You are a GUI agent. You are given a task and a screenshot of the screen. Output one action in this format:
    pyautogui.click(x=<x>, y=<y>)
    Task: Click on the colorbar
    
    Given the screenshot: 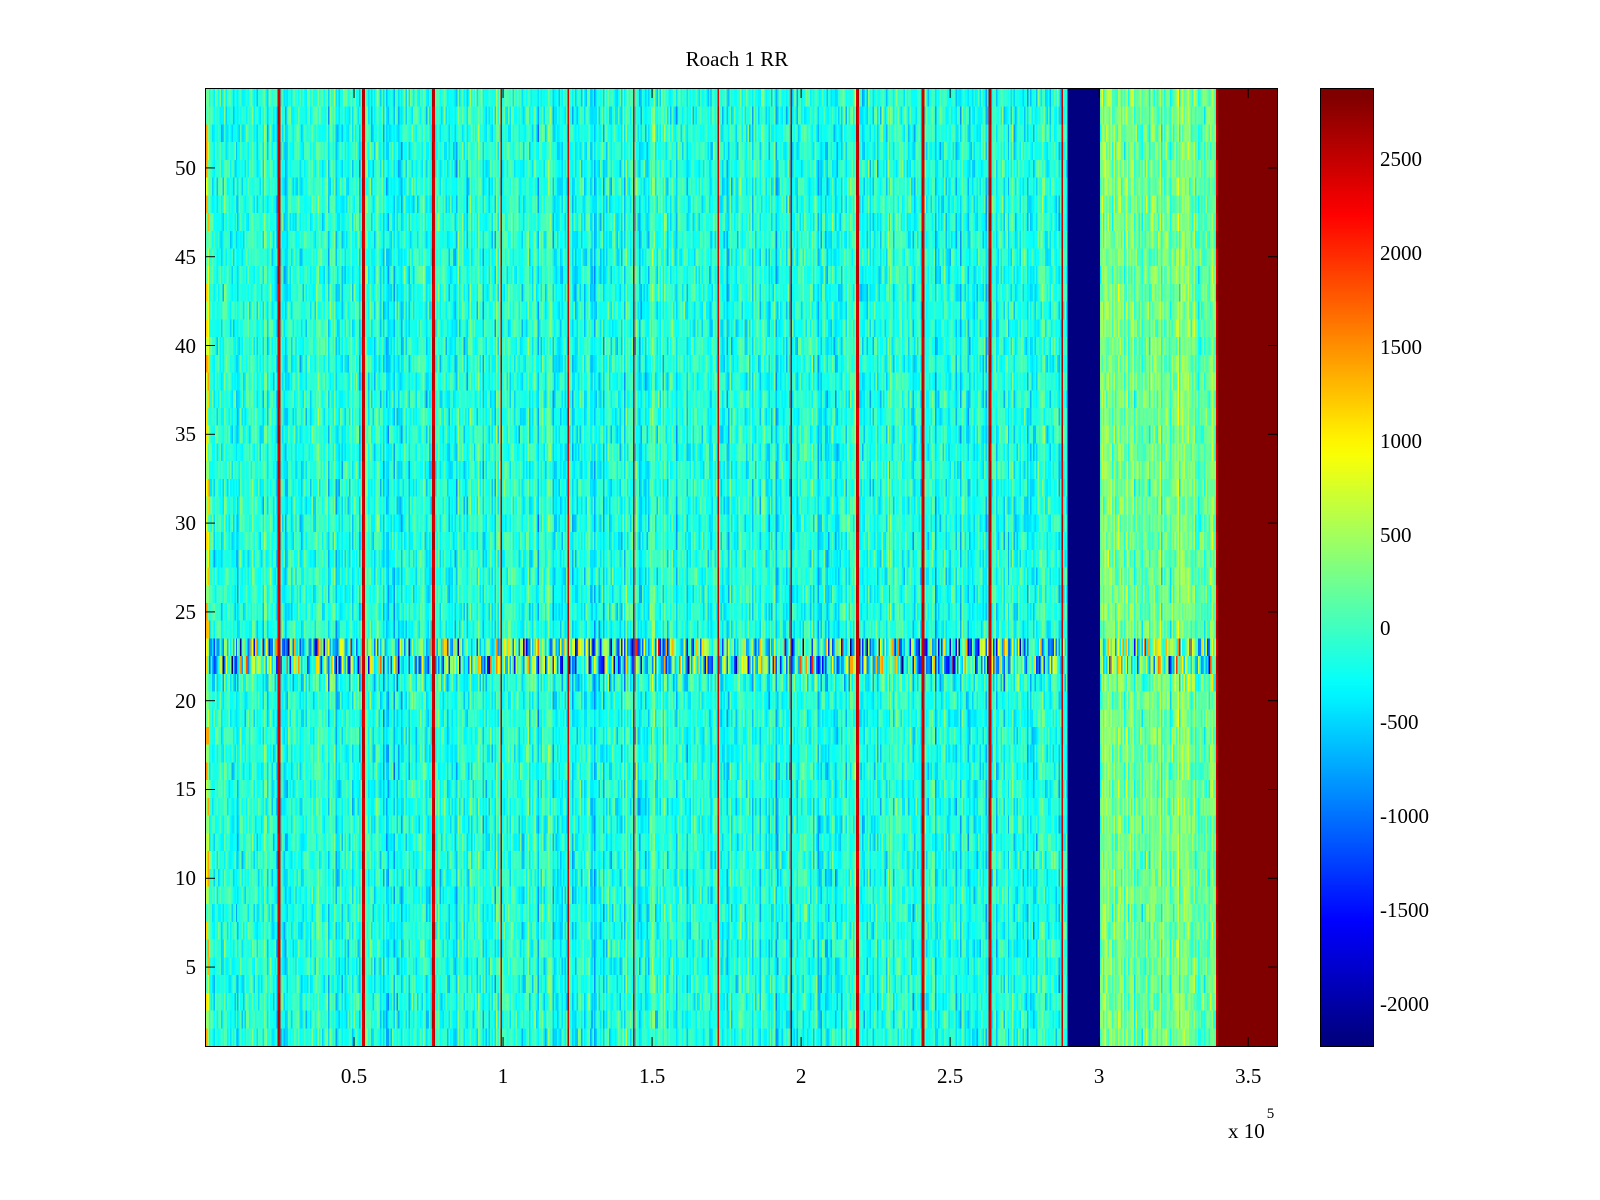 What is the action you would take?
    pyautogui.click(x=1347, y=567)
    